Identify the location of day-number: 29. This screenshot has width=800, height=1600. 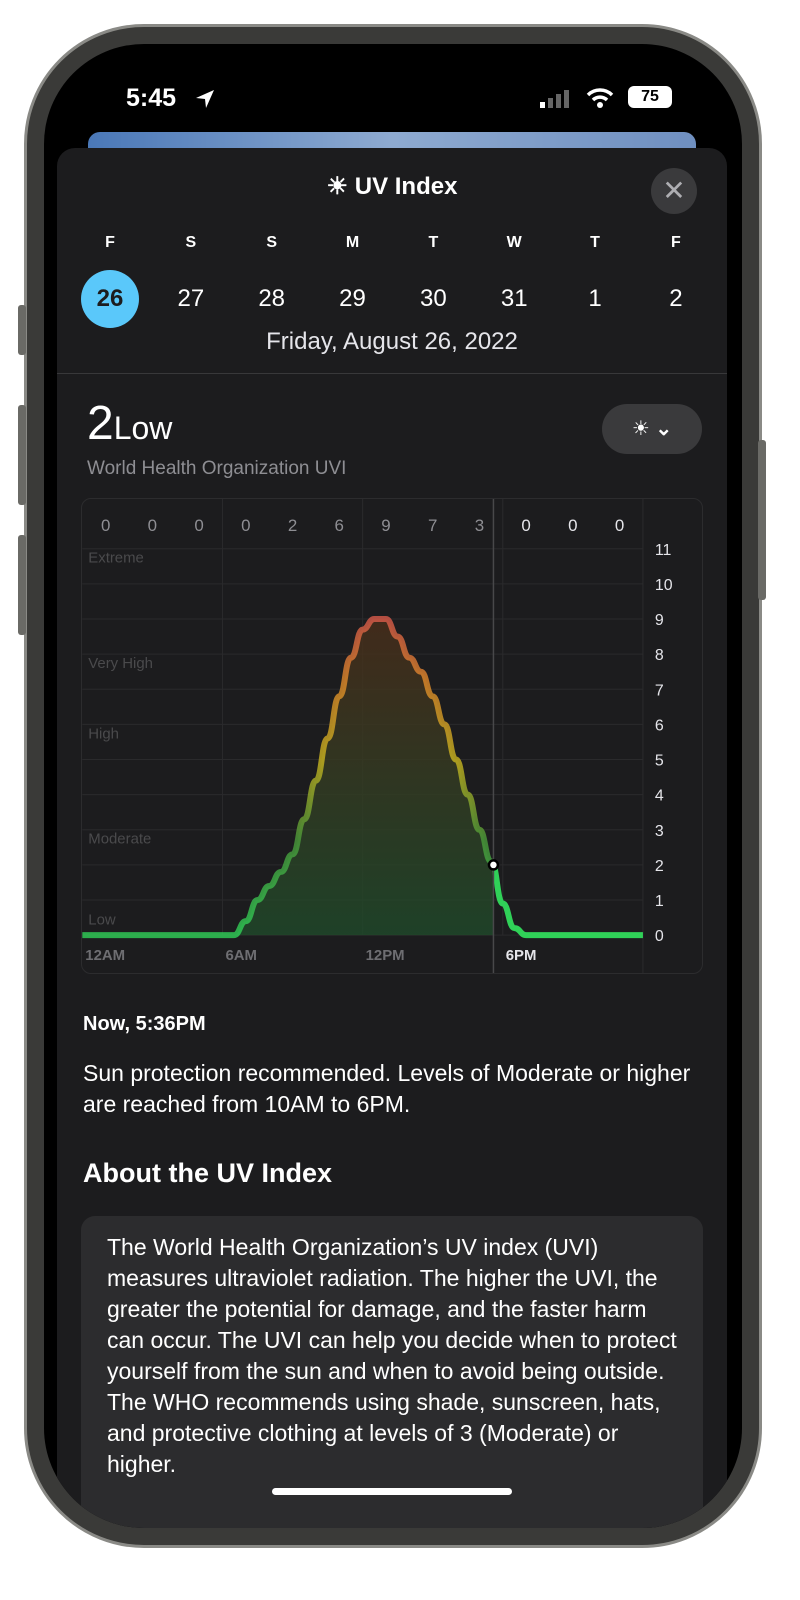
(352, 298).